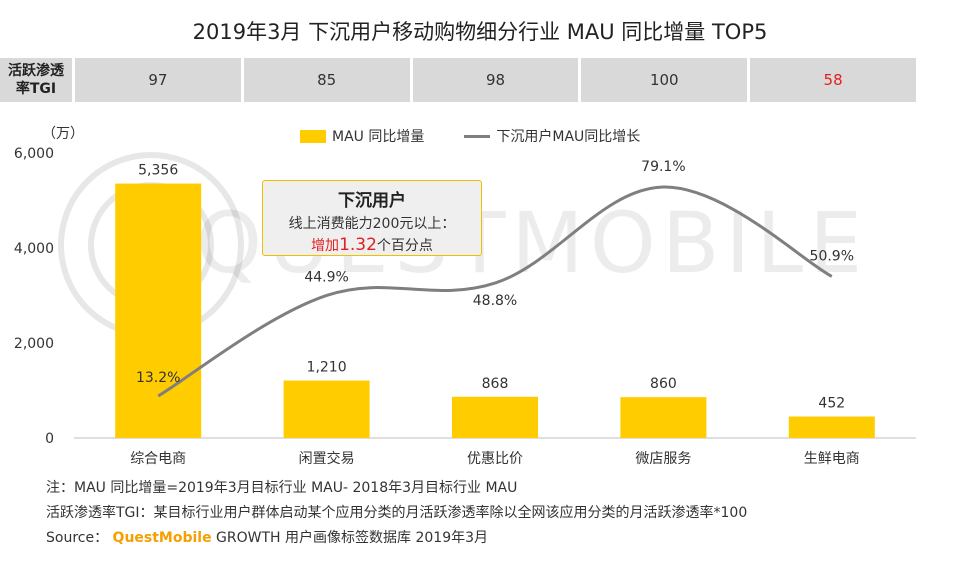 This screenshot has width=960, height=566. I want to click on callout-line2: 增加1.32个百分点, so click(372, 245).